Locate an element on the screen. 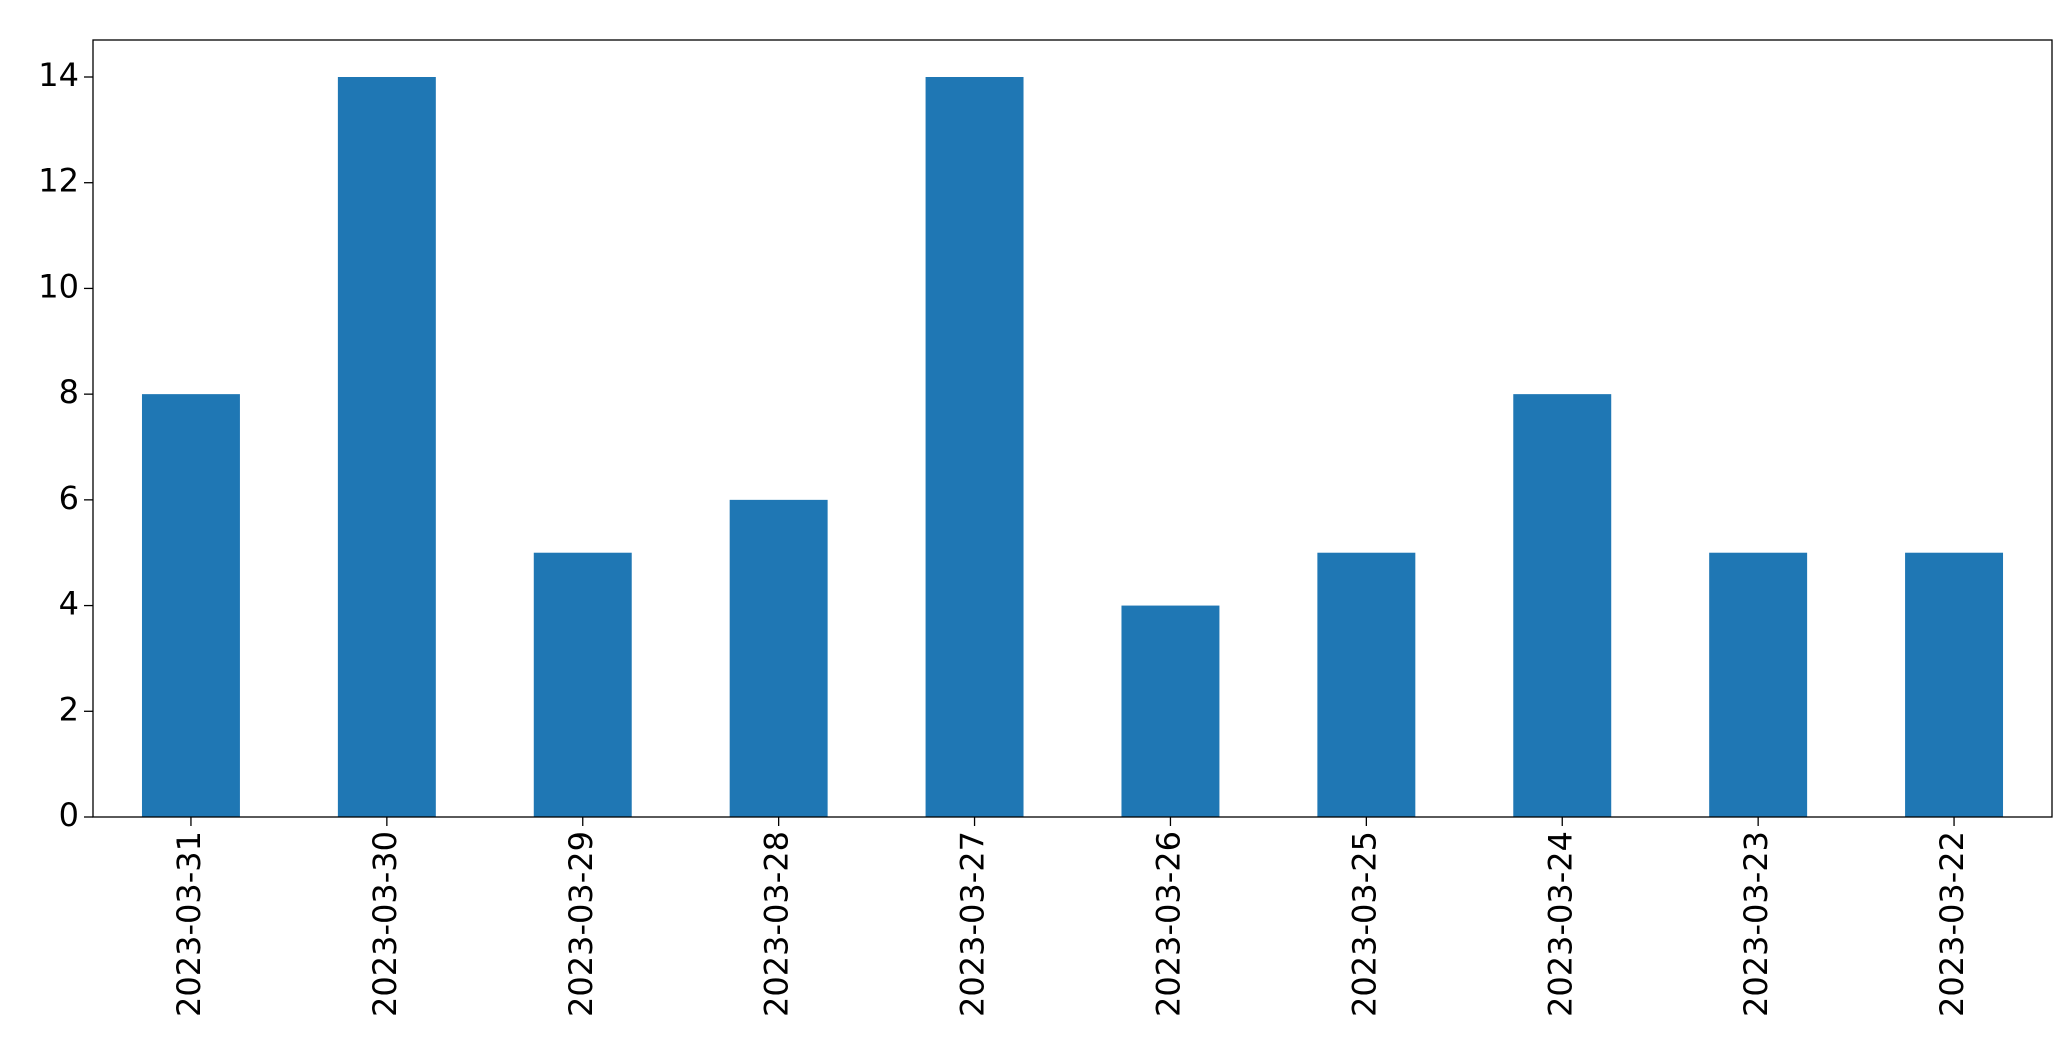 The image size is (2071, 1061). y-tick-label: 2 is located at coordinates (69, 709).